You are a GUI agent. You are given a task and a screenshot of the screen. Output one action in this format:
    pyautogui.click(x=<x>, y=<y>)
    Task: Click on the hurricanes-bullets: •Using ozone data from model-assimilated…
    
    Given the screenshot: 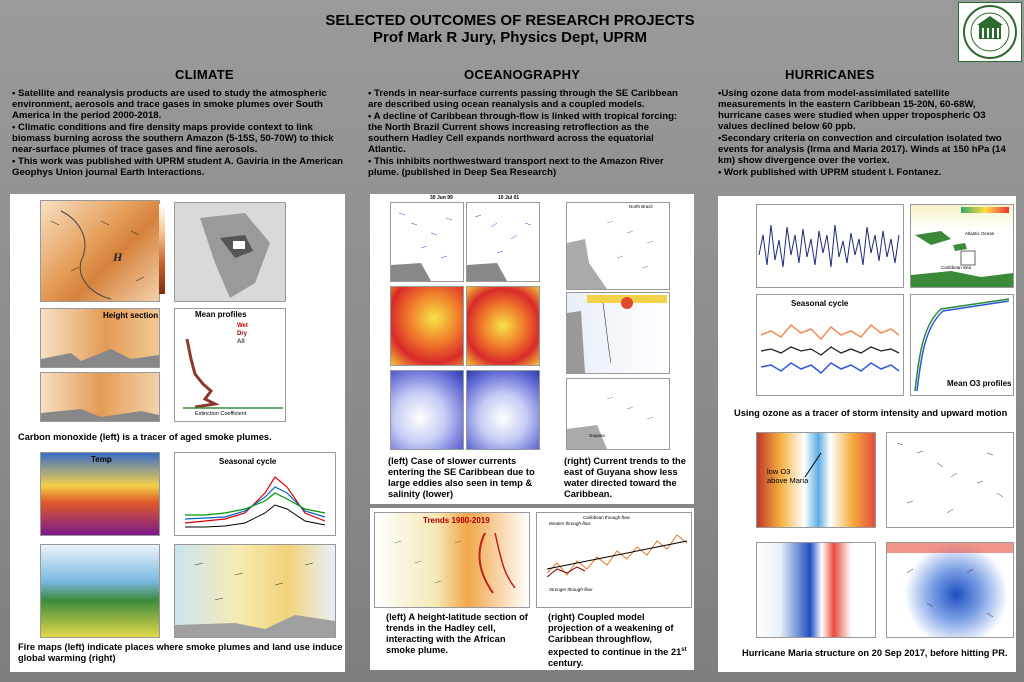 What is the action you would take?
    pyautogui.click(x=868, y=133)
    